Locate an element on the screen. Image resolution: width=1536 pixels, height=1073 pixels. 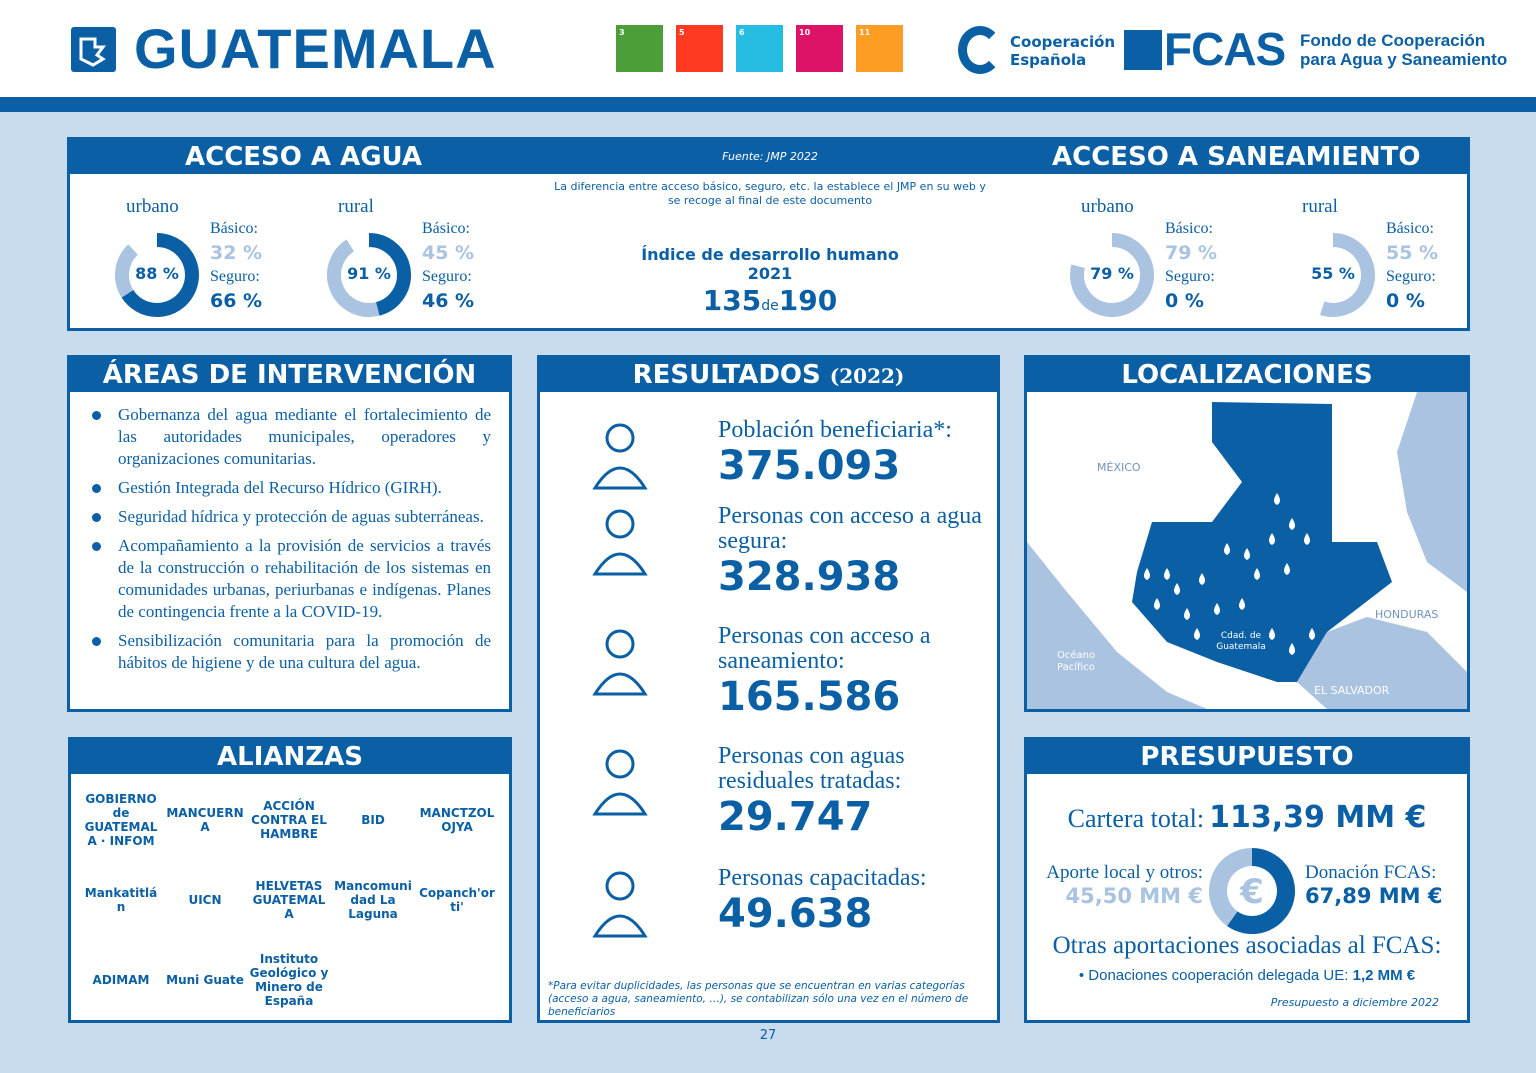
partner-logo: BID is located at coordinates (373, 820).